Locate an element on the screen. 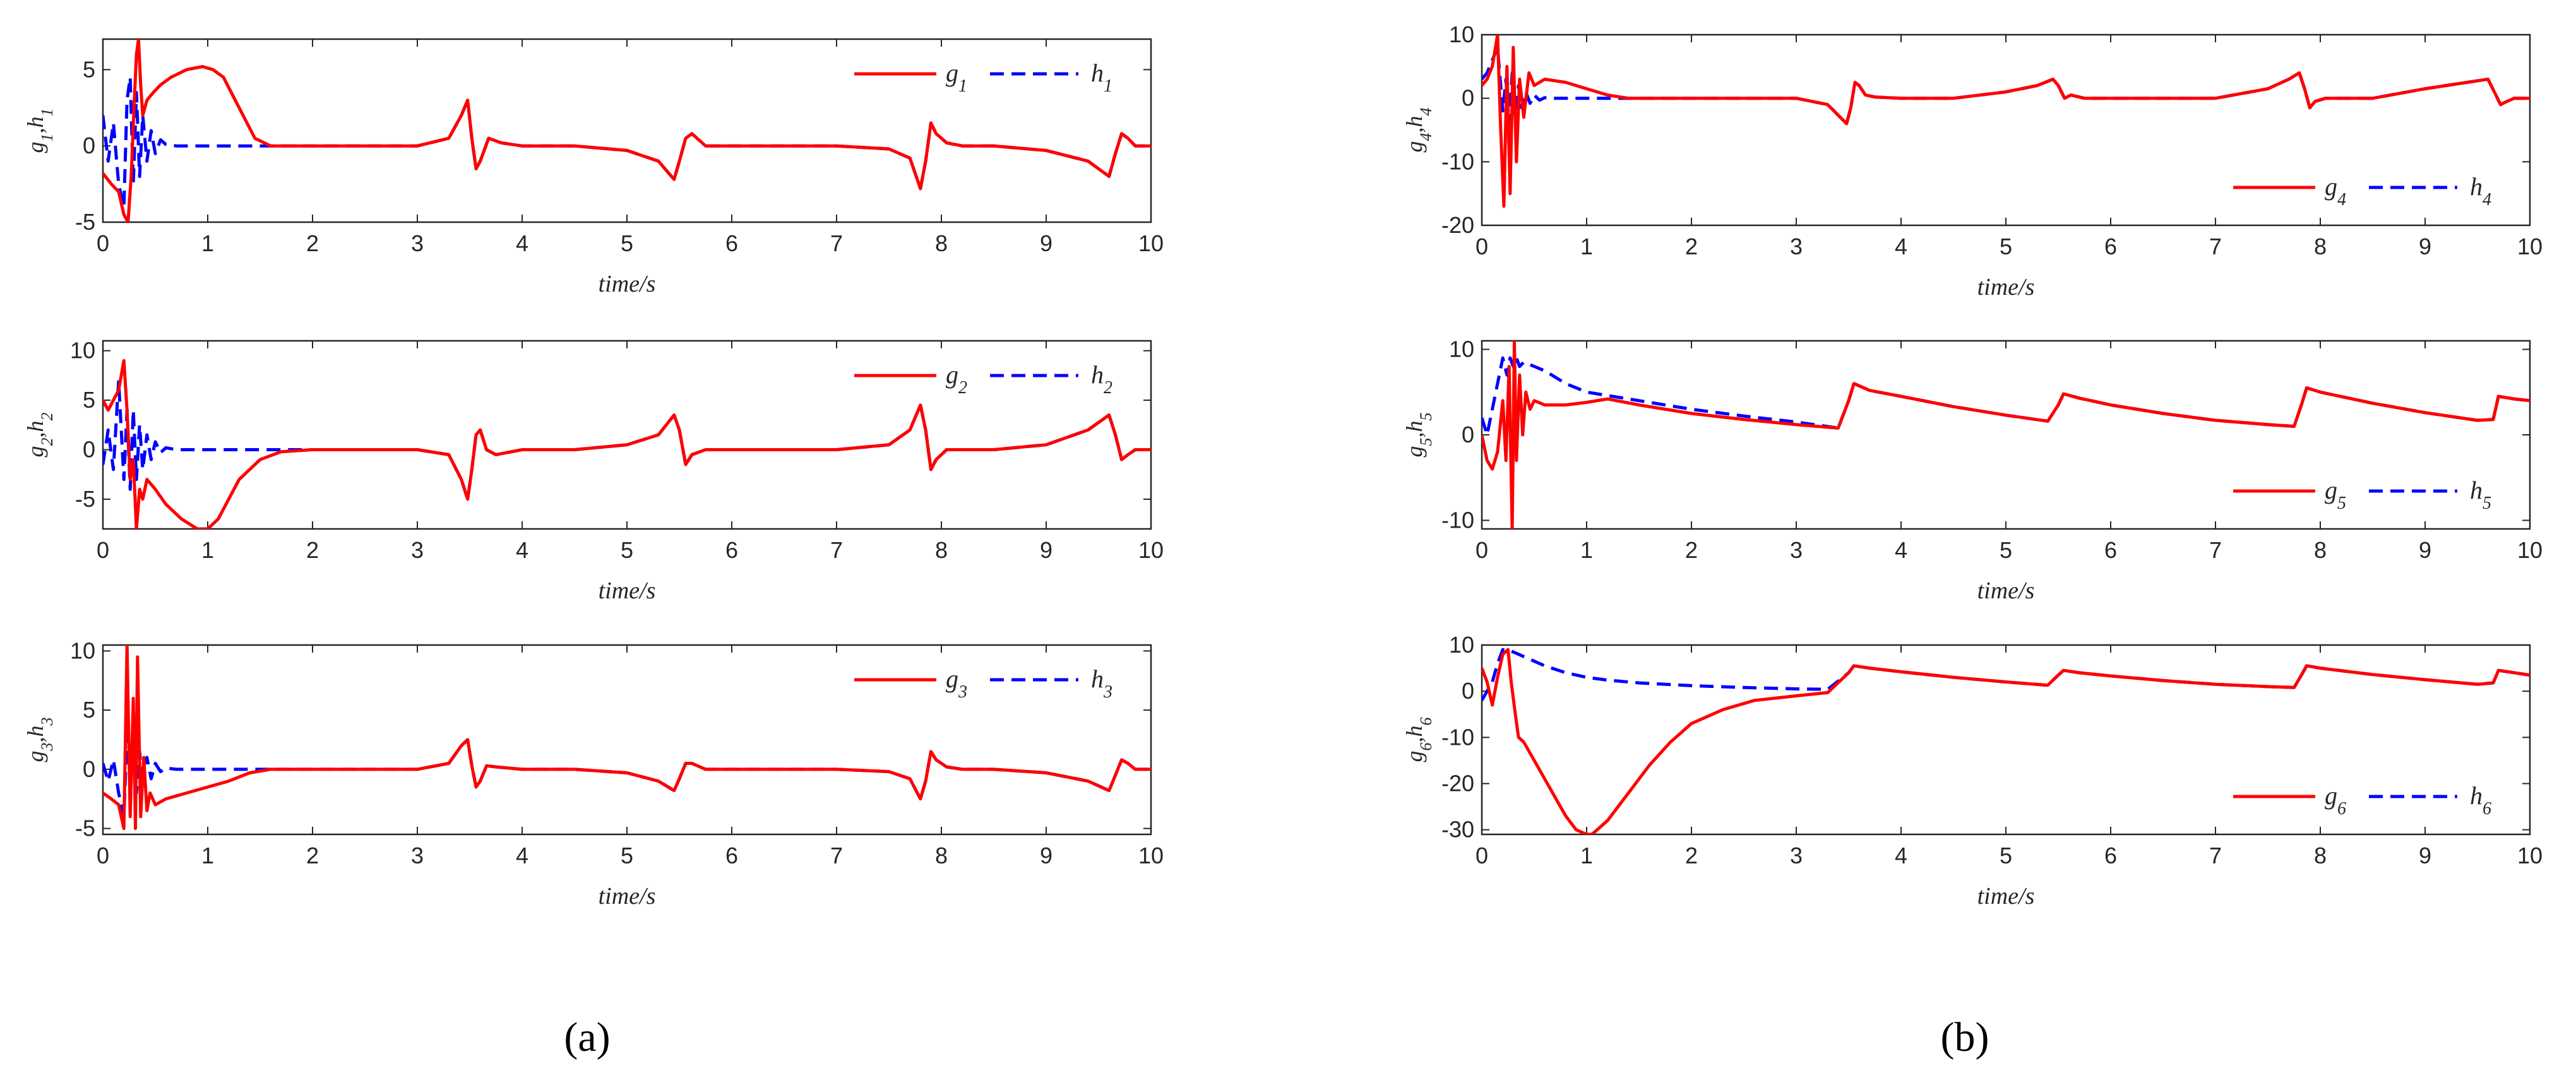 This screenshot has height=1078, width=2576. series-line-g1 is located at coordinates (627, 130).